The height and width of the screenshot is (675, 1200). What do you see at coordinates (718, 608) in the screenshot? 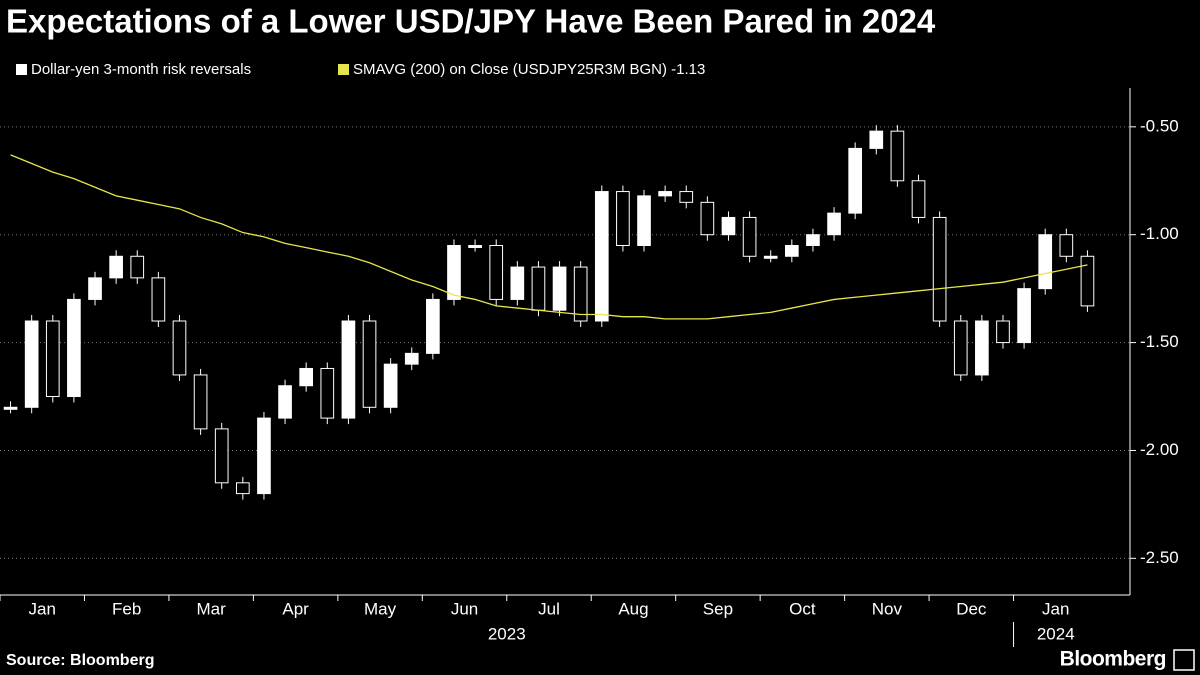
I see `x-tick-label: Sep` at bounding box center [718, 608].